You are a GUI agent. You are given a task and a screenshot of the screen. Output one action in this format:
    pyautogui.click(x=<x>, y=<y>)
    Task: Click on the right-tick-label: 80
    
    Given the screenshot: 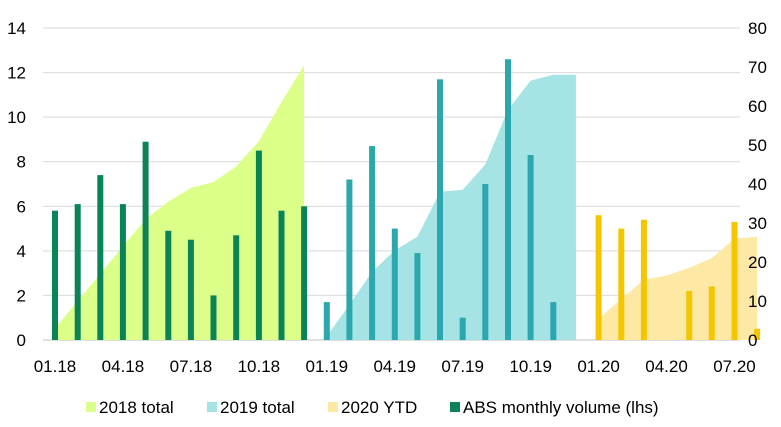 What is the action you would take?
    pyautogui.click(x=757, y=28)
    